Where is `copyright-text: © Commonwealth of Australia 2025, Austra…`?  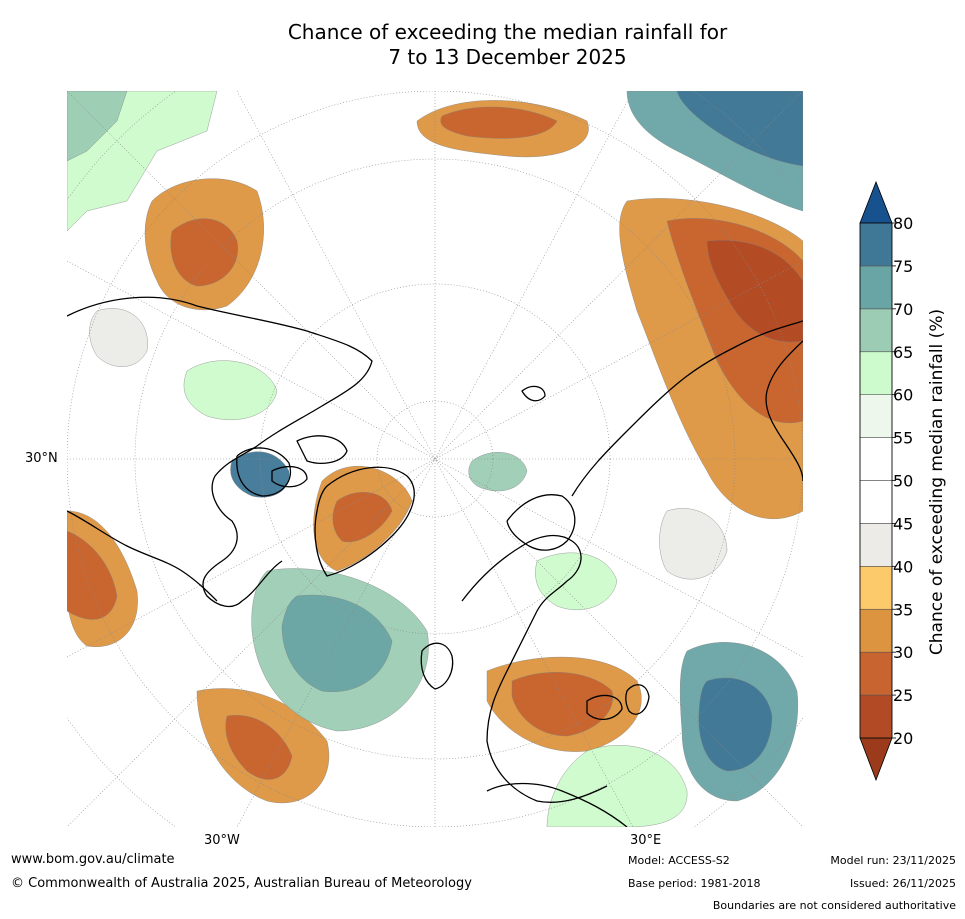 copyright-text: © Commonwealth of Australia 2025, Austra… is located at coordinates (241, 883).